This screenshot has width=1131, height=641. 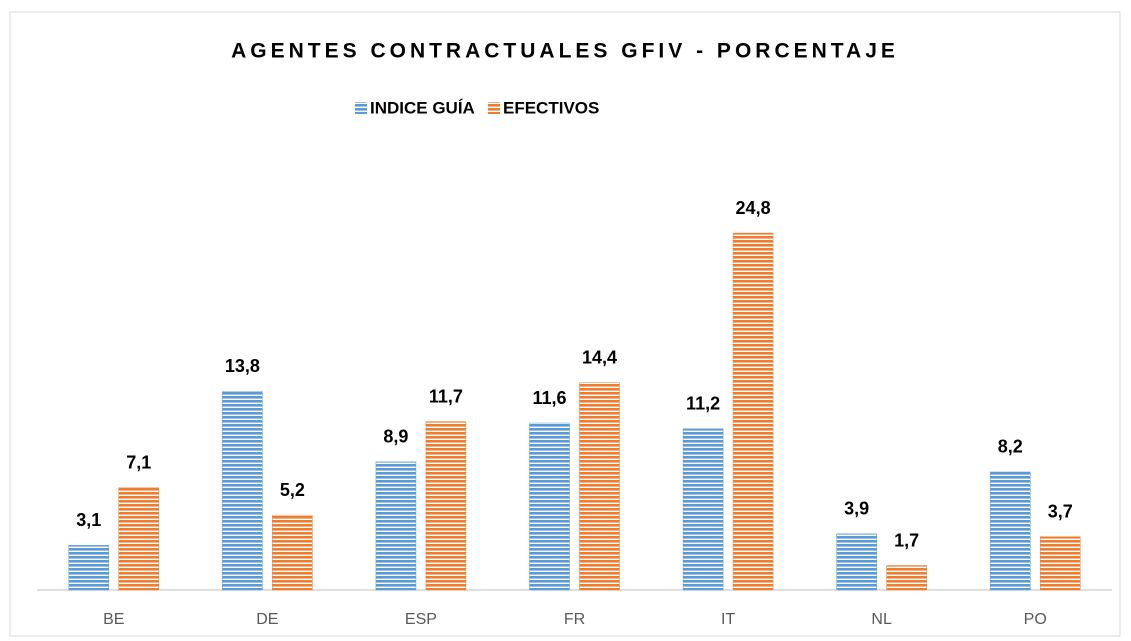 I want to click on data-label: 3,1, so click(x=88, y=520).